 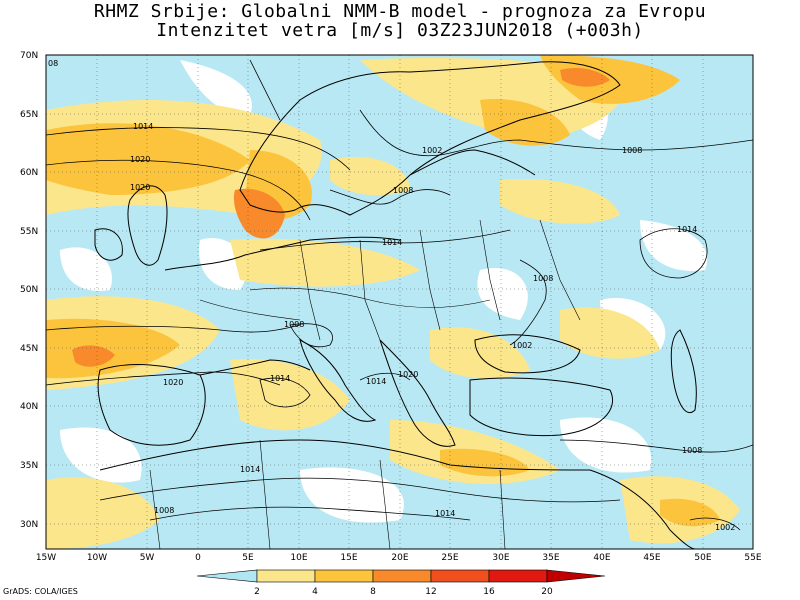 I want to click on lon-label: 10E, so click(x=298, y=558).